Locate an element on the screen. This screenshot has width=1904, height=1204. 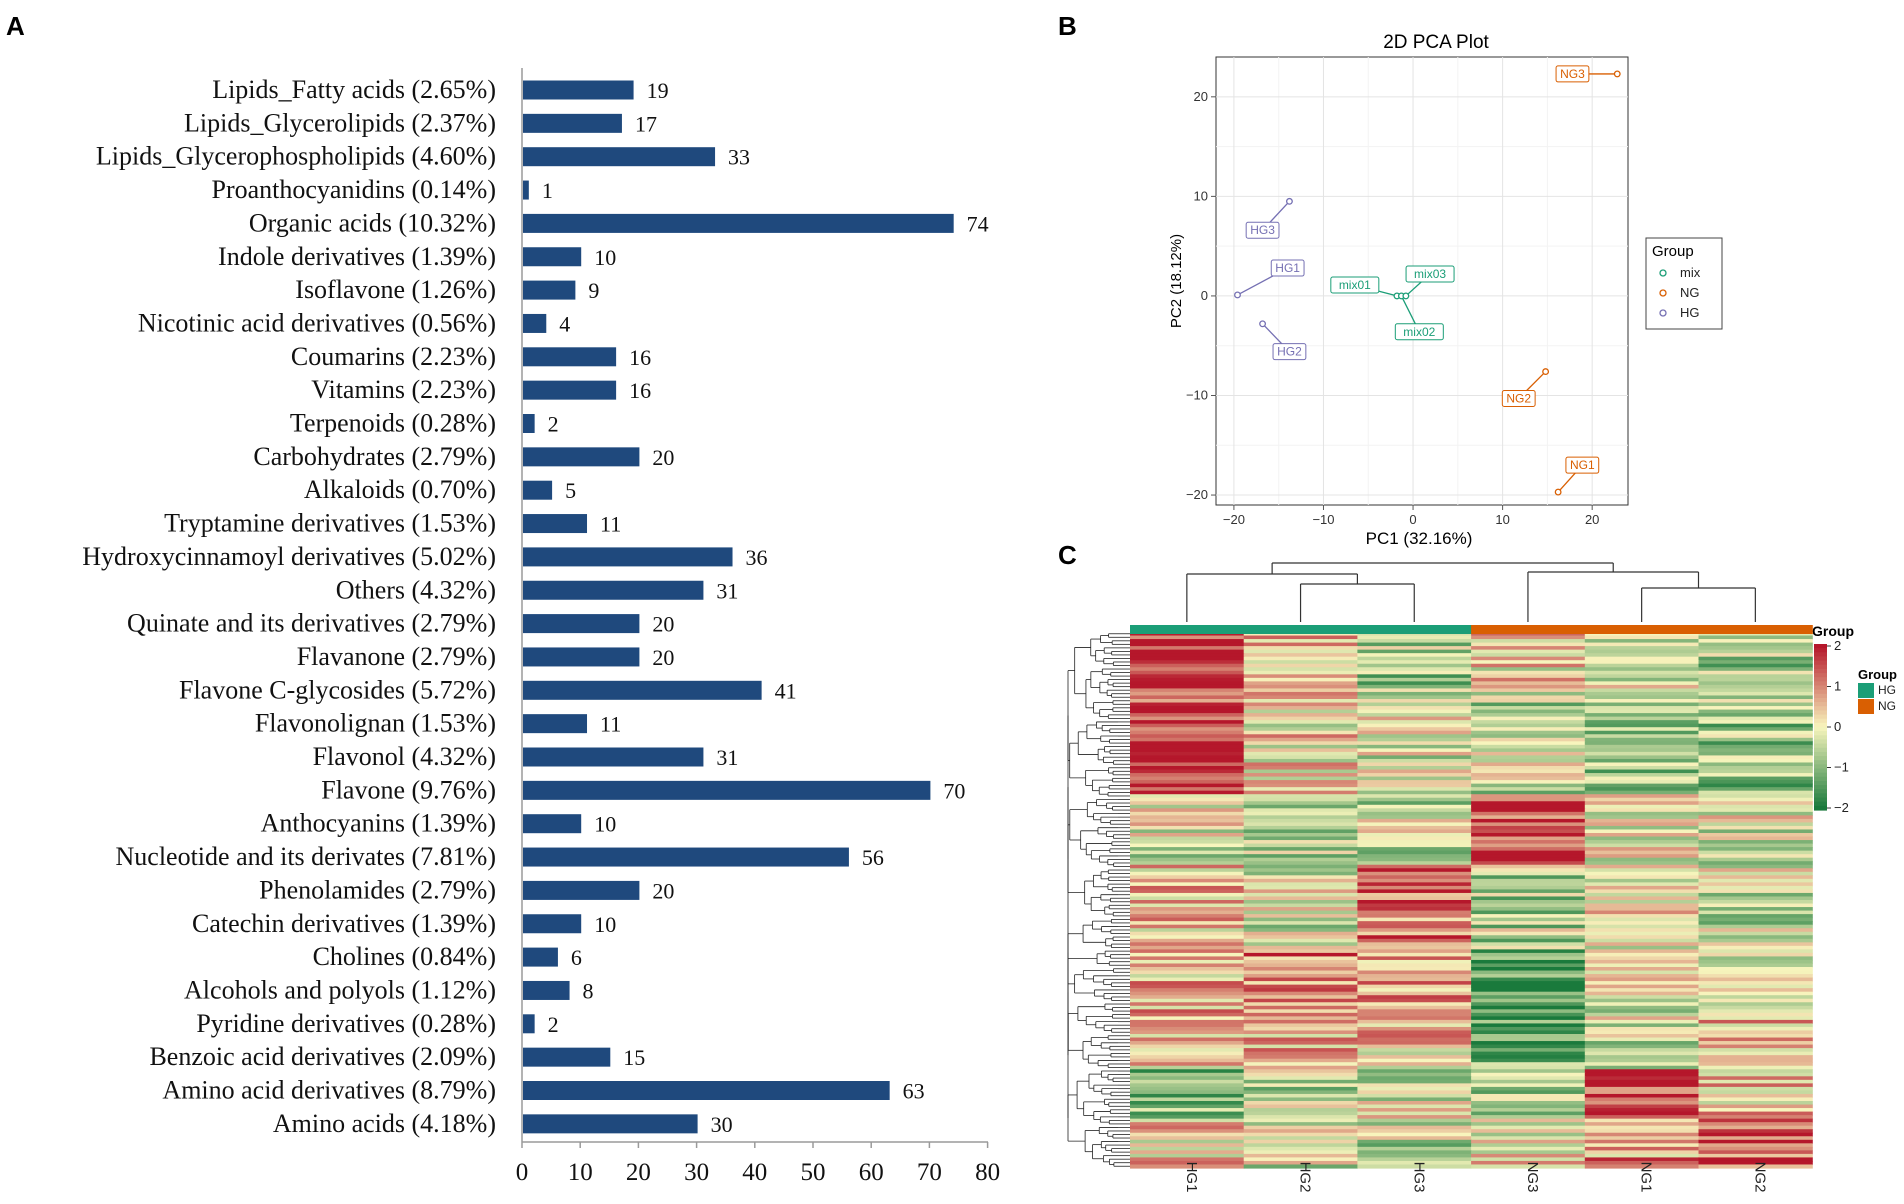
pca-y-tick-label: 0 is located at coordinates (1204, 295).